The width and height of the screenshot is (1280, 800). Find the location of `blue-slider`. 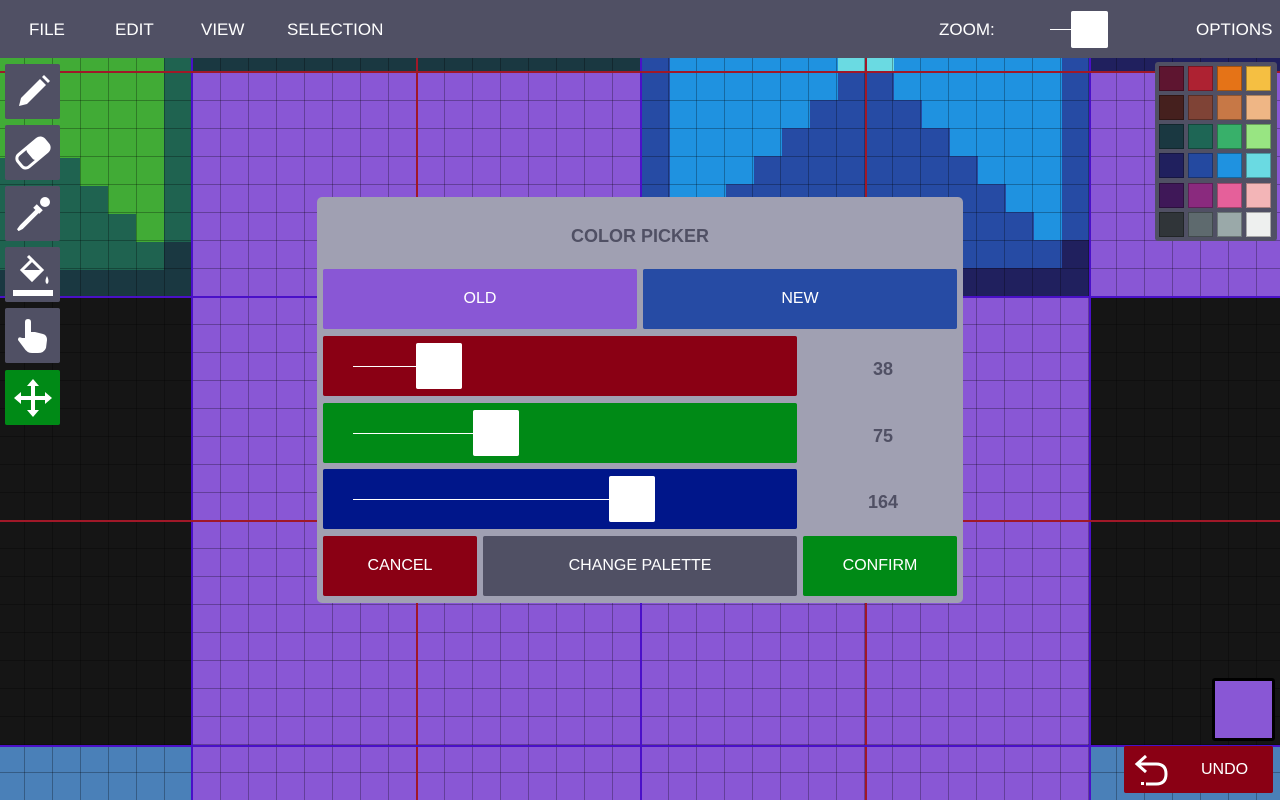

blue-slider is located at coordinates (560, 499).